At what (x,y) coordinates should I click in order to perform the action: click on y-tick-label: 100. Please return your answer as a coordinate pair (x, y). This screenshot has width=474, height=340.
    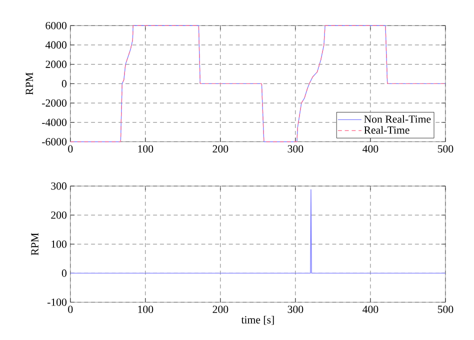
    Looking at the image, I should click on (59, 244).